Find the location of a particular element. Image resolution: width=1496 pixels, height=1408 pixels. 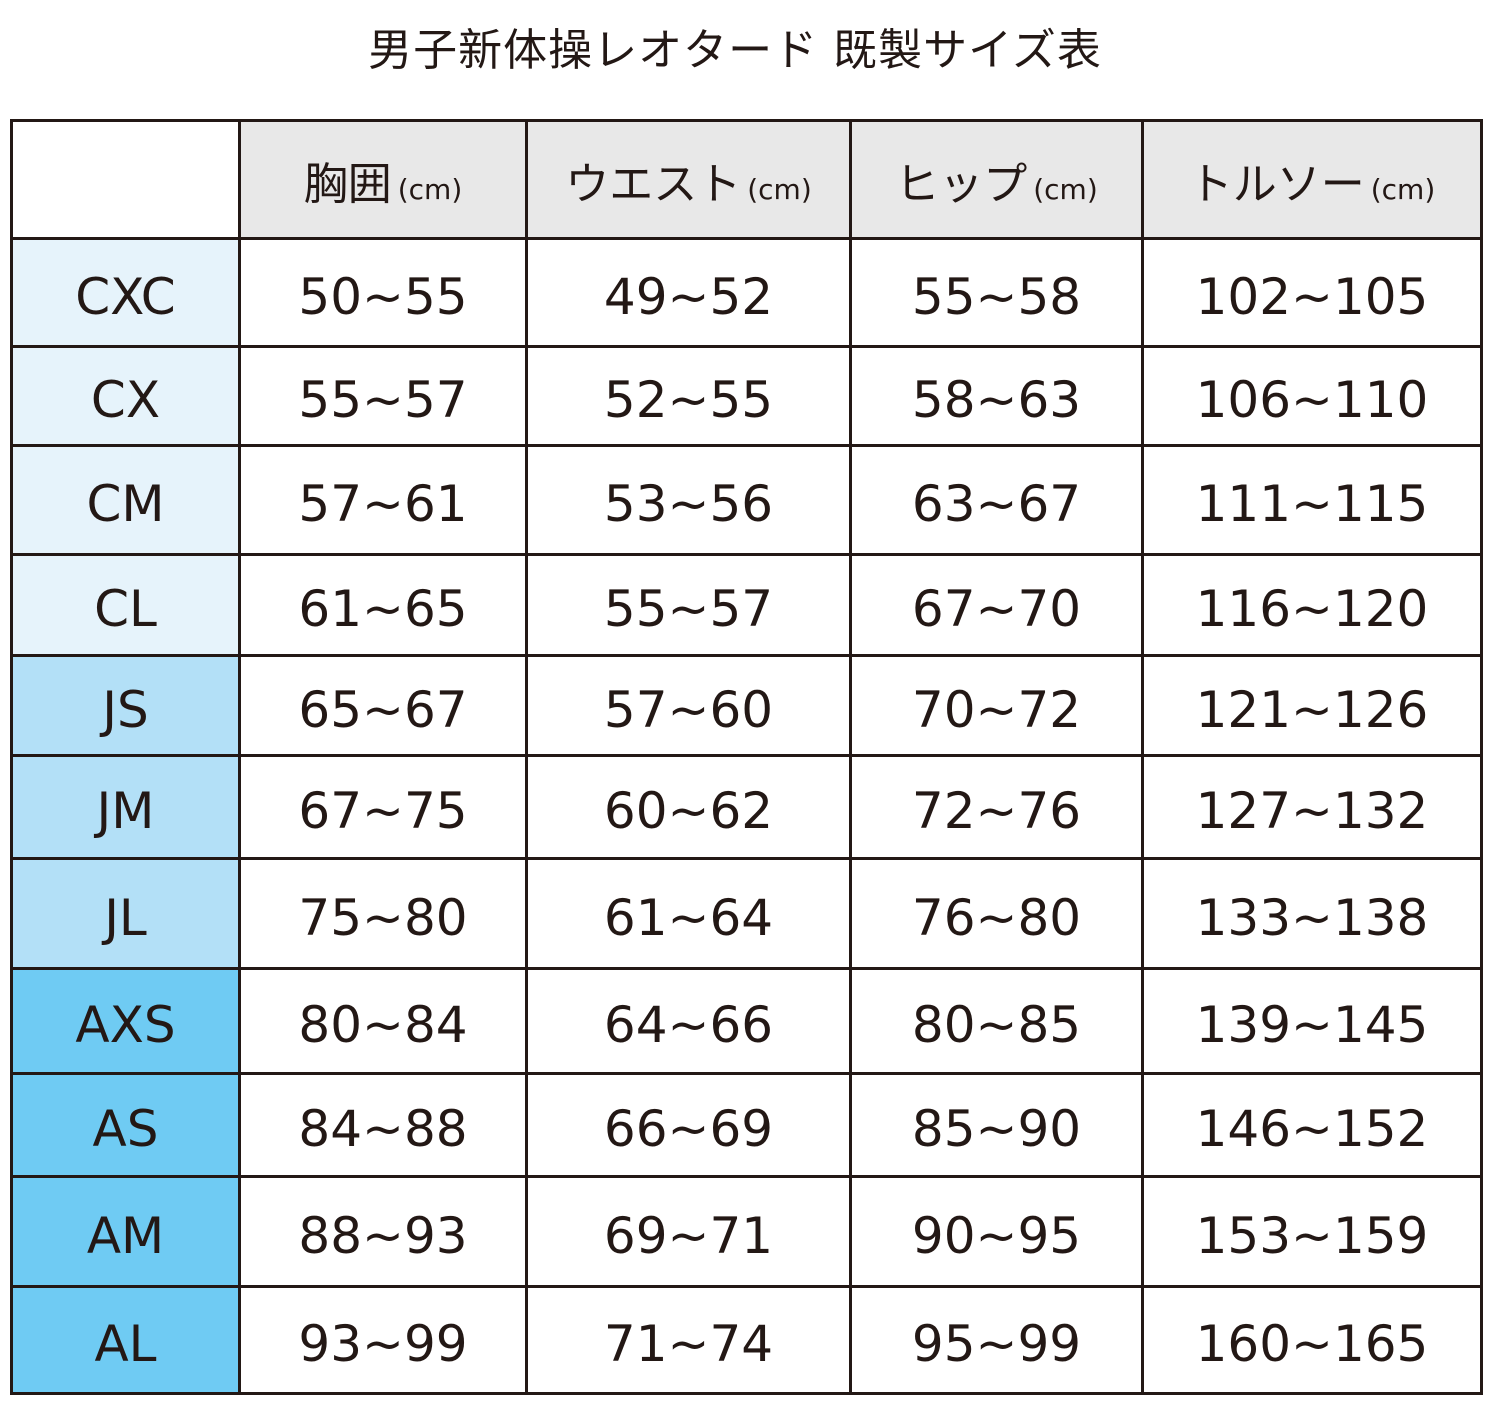

measurement-cell: 49~52 is located at coordinates (688, 292).